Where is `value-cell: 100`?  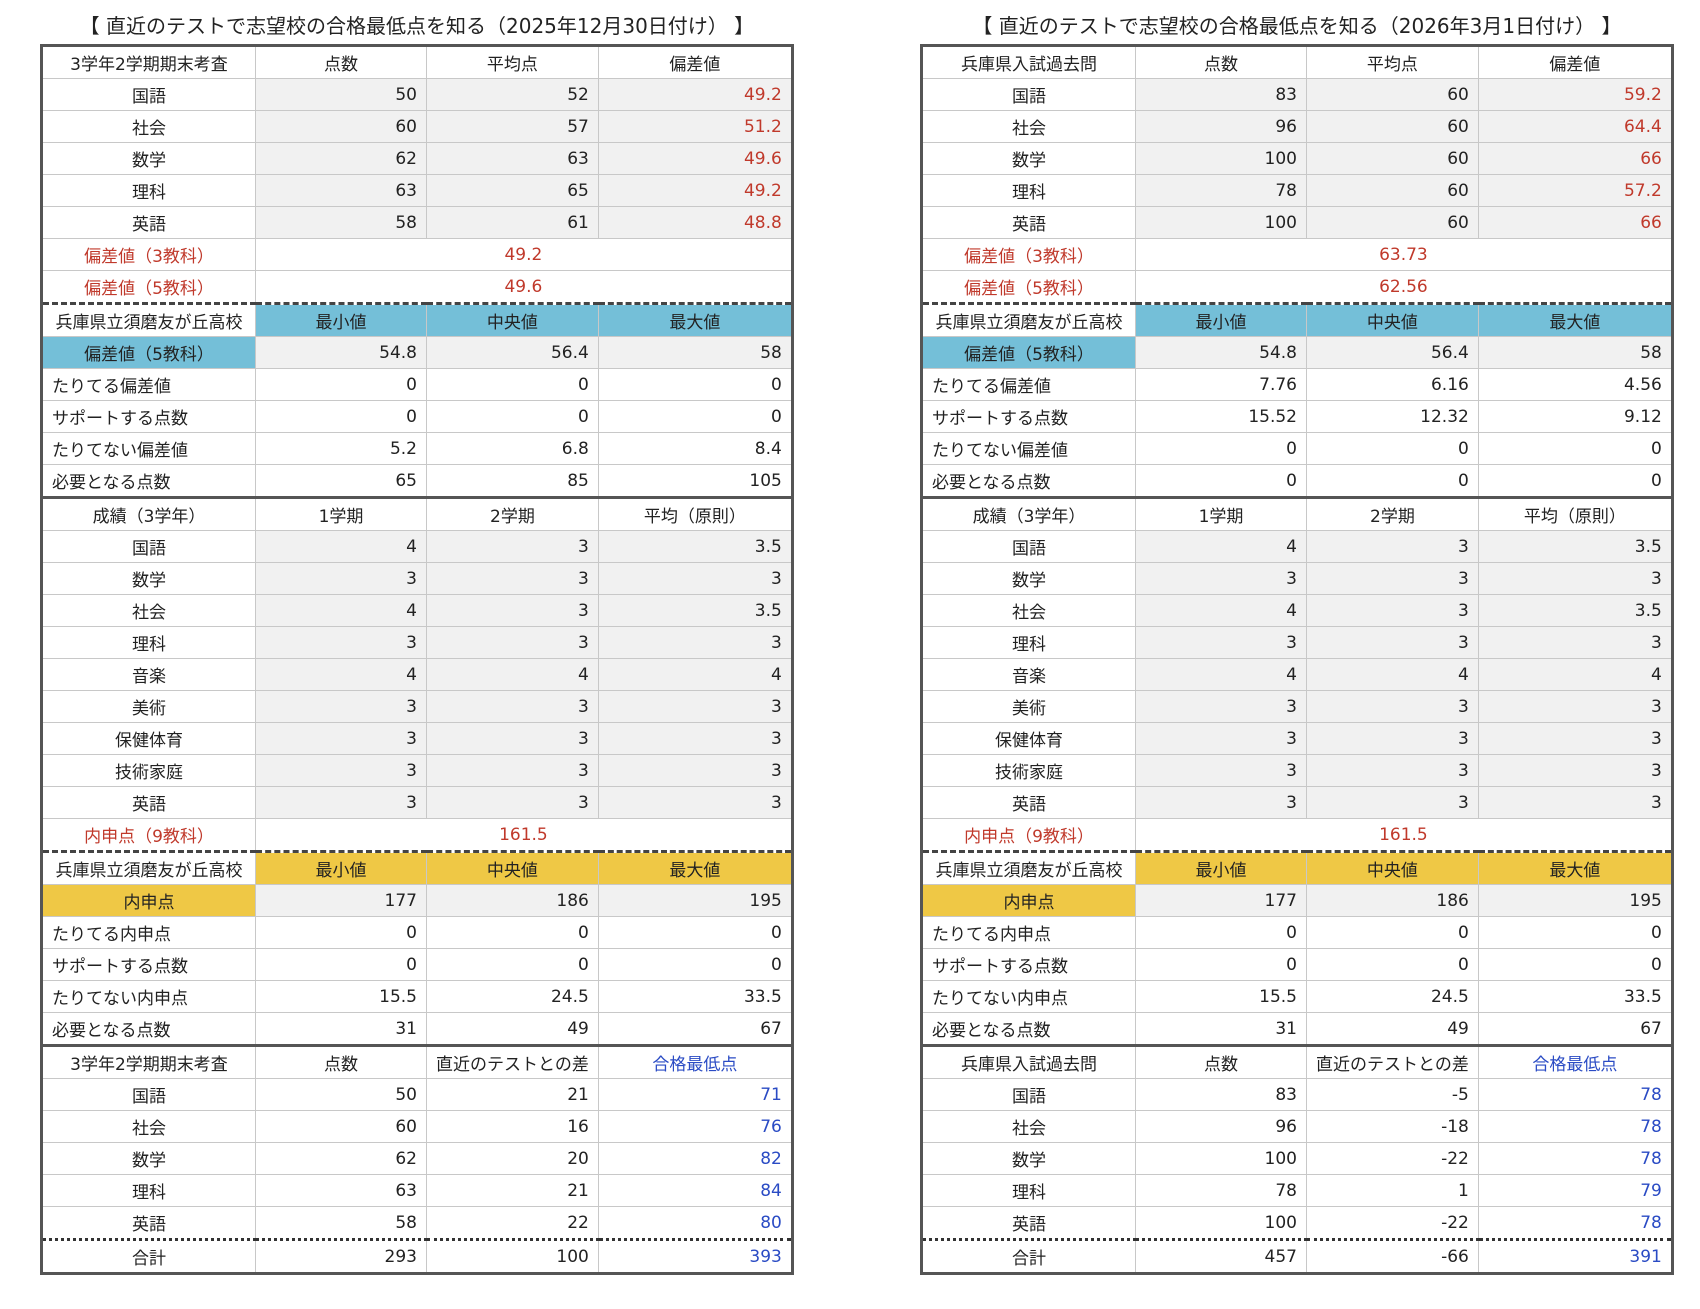 value-cell: 100 is located at coordinates (1221, 1223).